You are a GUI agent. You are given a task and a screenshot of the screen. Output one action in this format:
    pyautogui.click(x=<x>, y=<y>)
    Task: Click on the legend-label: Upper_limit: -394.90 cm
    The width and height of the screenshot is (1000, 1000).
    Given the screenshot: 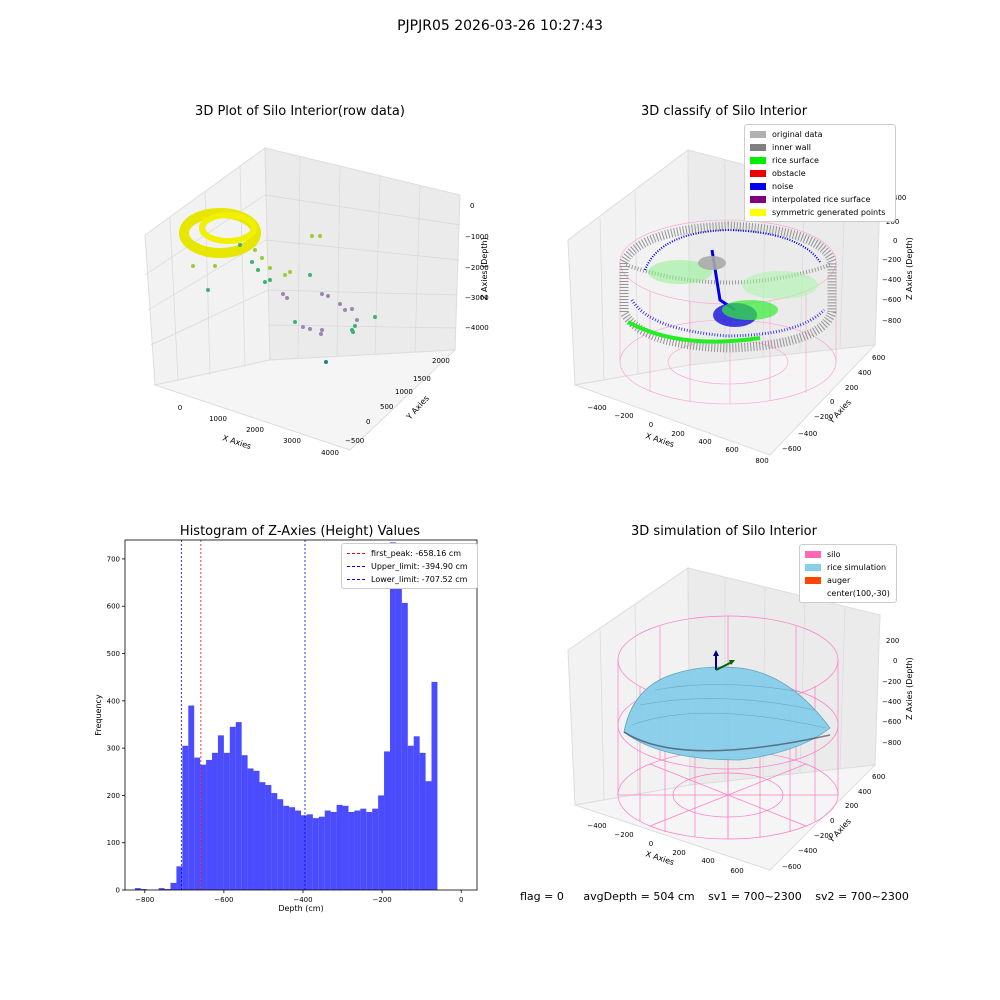 What is the action you would take?
    pyautogui.click(x=419, y=566)
    